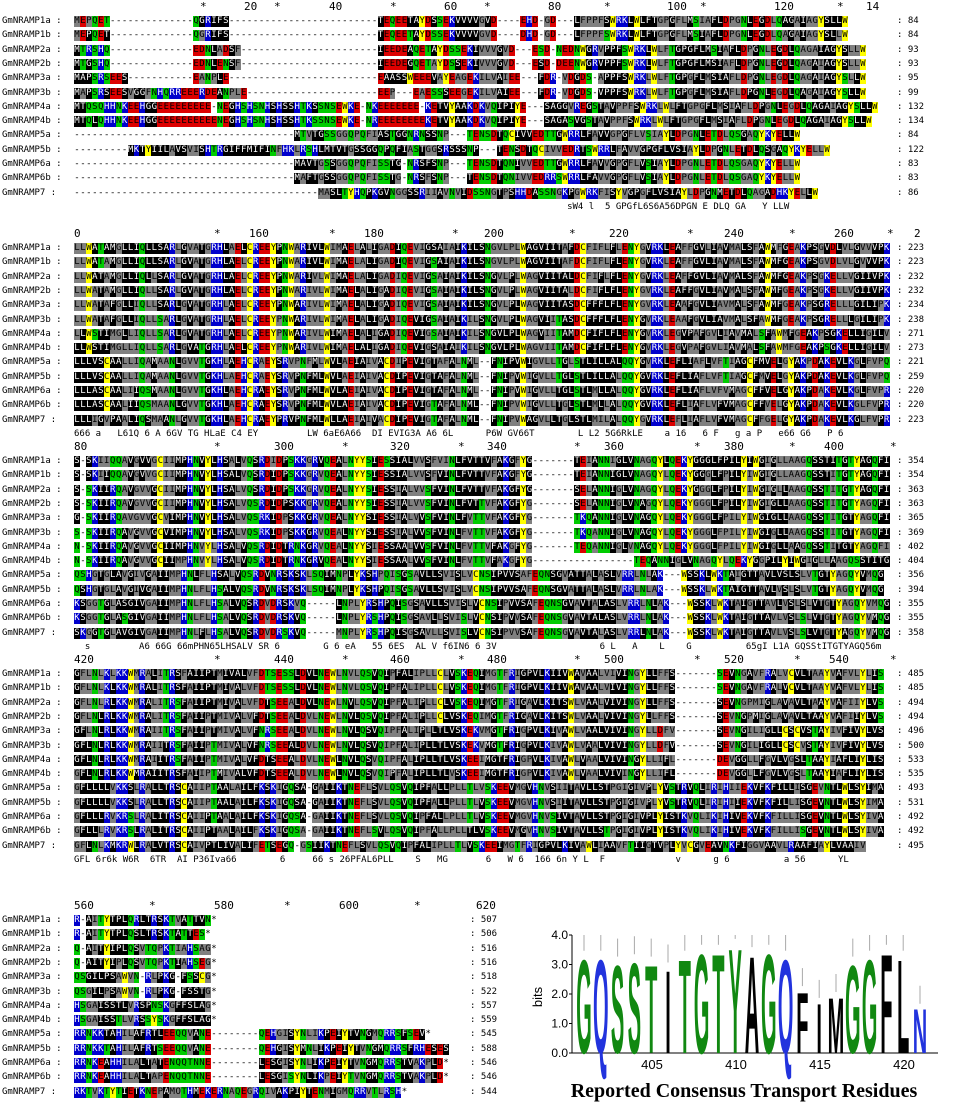 The height and width of the screenshot is (1115, 964). What do you see at coordinates (908, 50) in the screenshot?
I see `sequence-end-position: : 93` at bounding box center [908, 50].